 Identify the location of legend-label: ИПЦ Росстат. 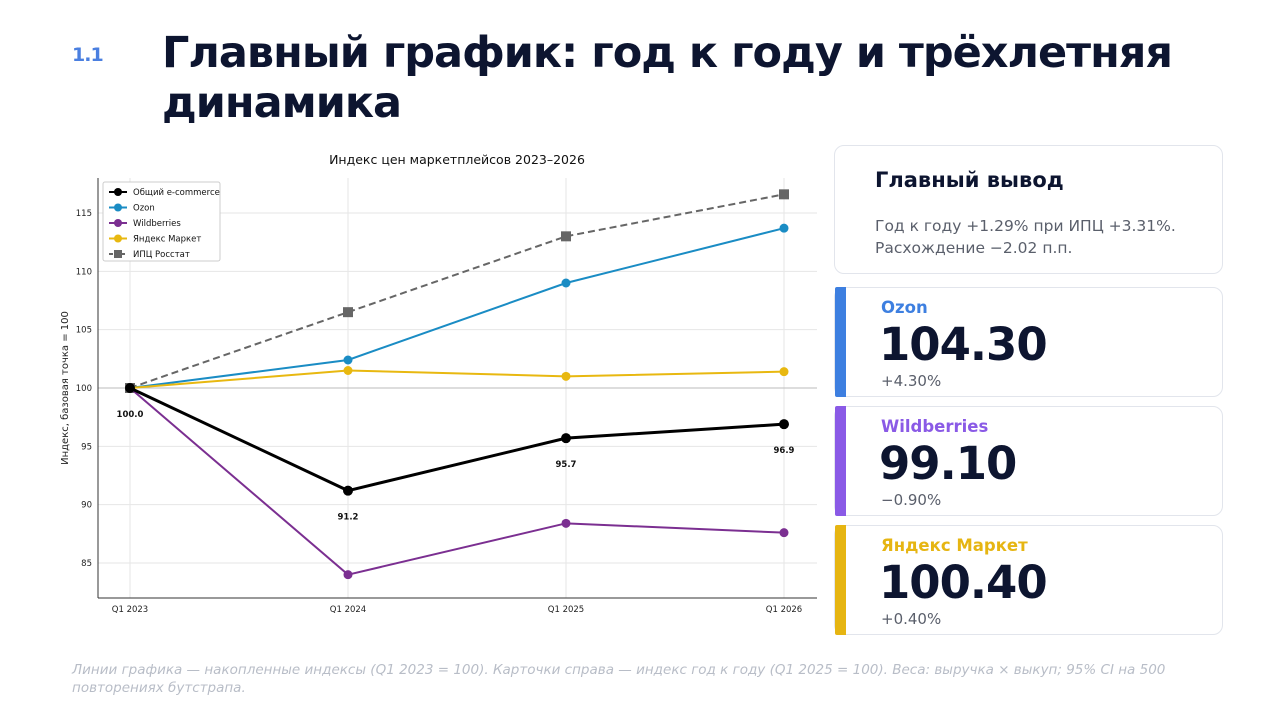
(161, 255).